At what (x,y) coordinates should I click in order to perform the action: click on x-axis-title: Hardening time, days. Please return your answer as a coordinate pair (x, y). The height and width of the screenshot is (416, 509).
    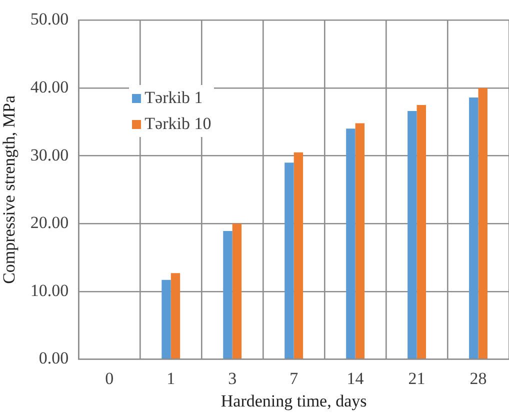
    Looking at the image, I should click on (293, 400).